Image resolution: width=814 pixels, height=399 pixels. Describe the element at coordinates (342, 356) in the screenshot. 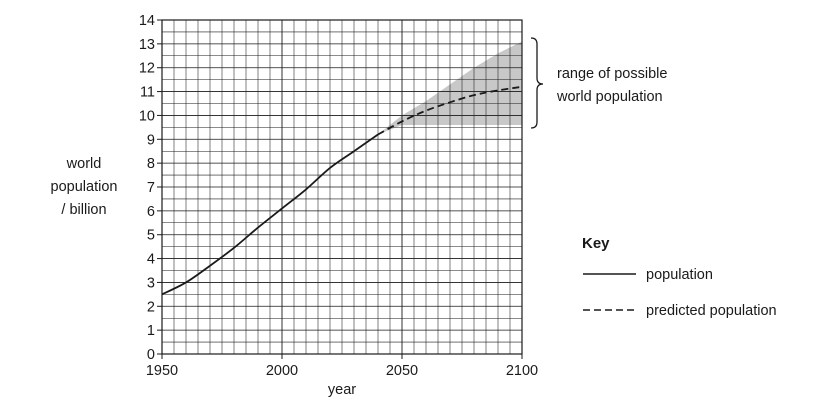

I see `x-tick-marks` at that location.